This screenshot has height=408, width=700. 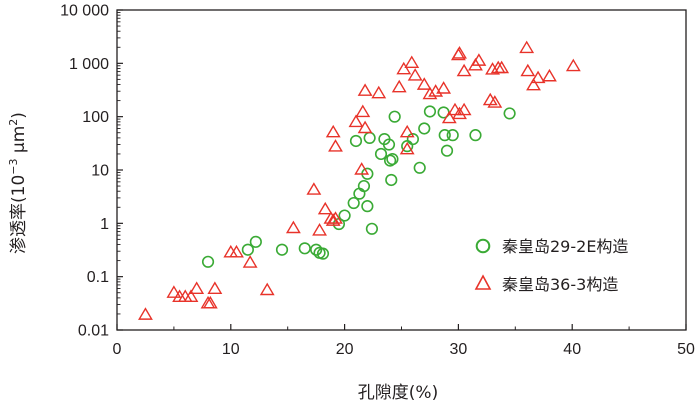 I want to click on x-tick-label: 20, so click(x=345, y=349).